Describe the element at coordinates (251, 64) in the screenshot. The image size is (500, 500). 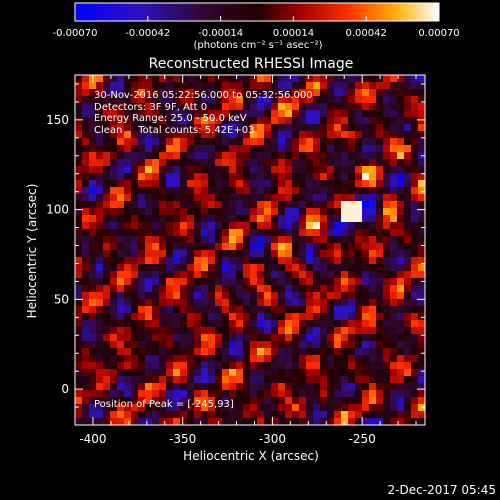
I see `chart-title: Reconstructed RHESSI Image` at that location.